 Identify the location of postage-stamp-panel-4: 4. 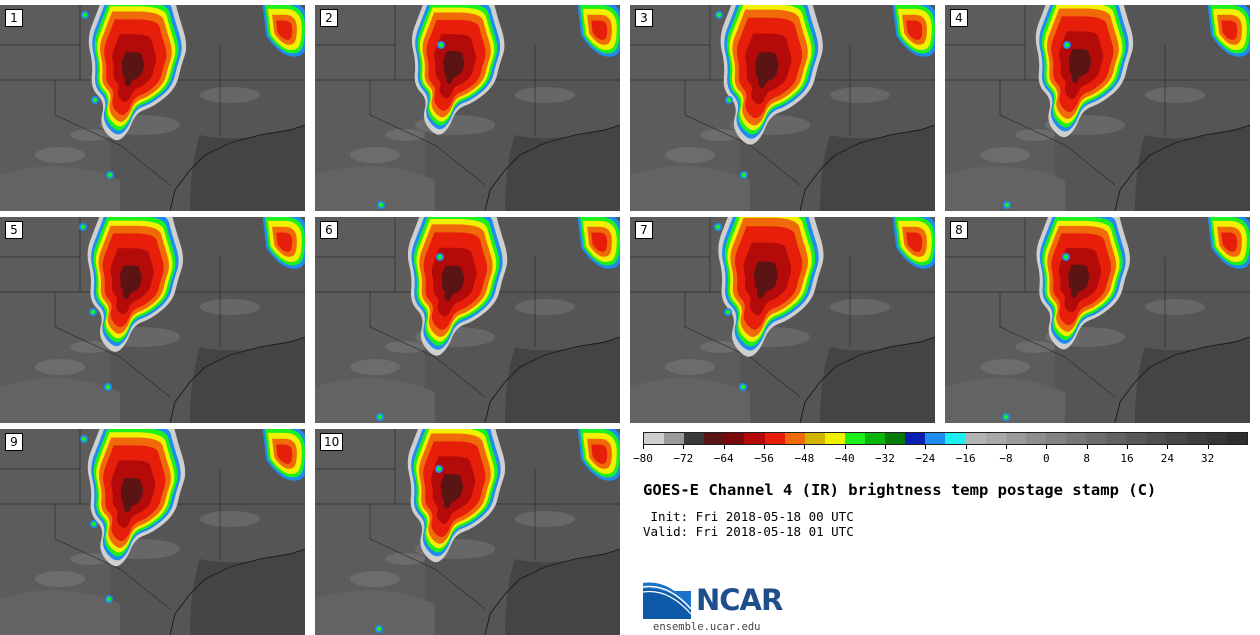
(1097, 108).